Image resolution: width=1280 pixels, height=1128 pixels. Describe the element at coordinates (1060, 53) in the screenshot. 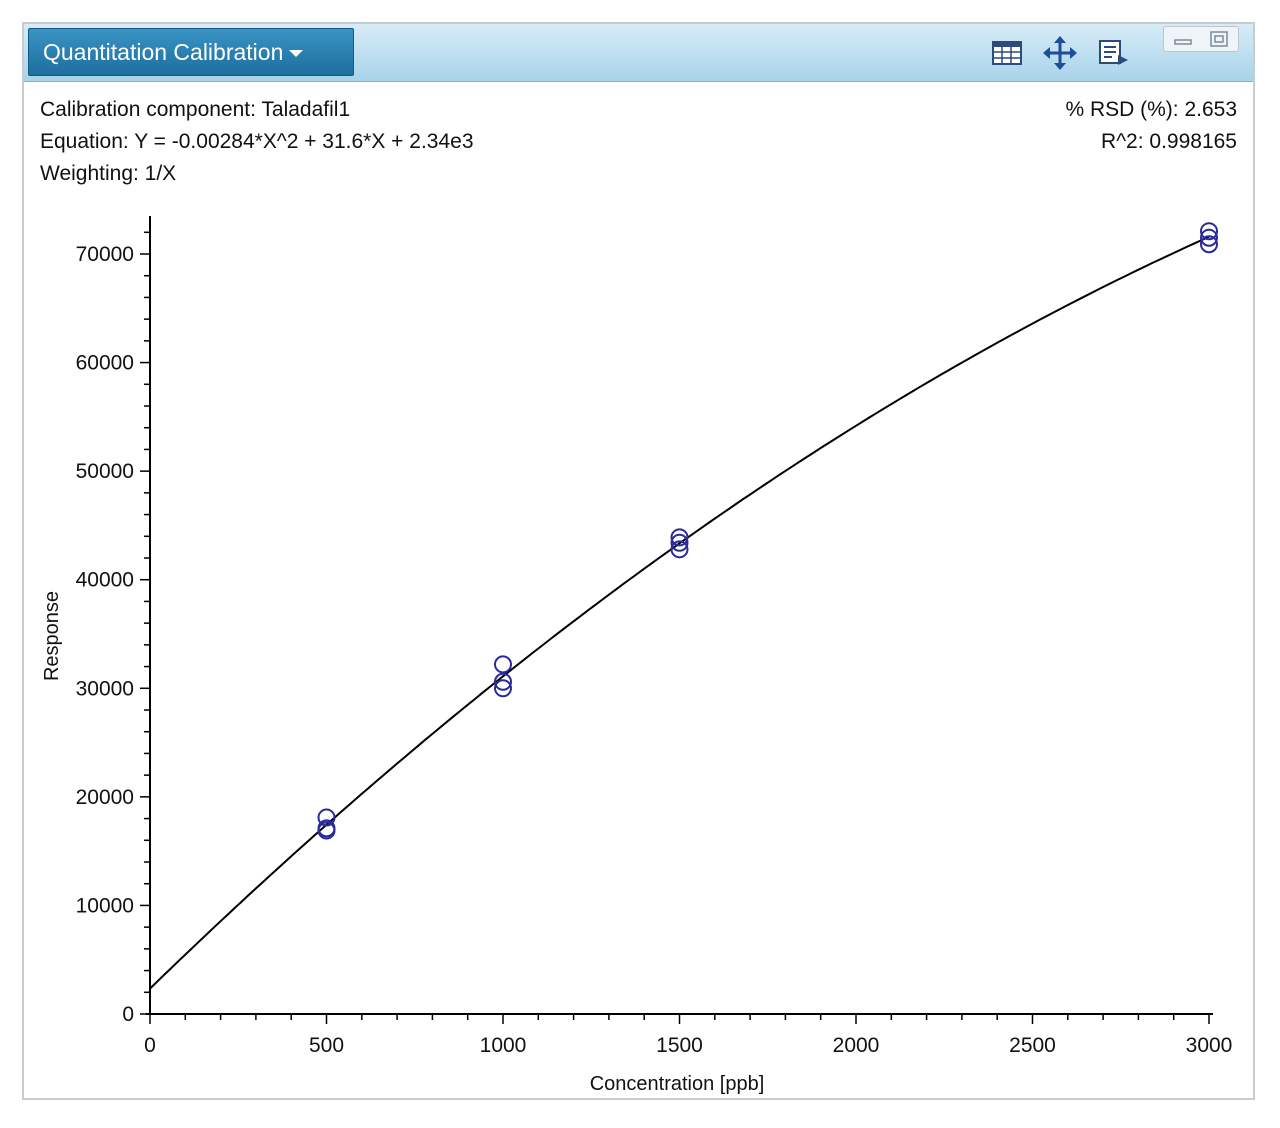

I see `move-arrows-icon` at that location.